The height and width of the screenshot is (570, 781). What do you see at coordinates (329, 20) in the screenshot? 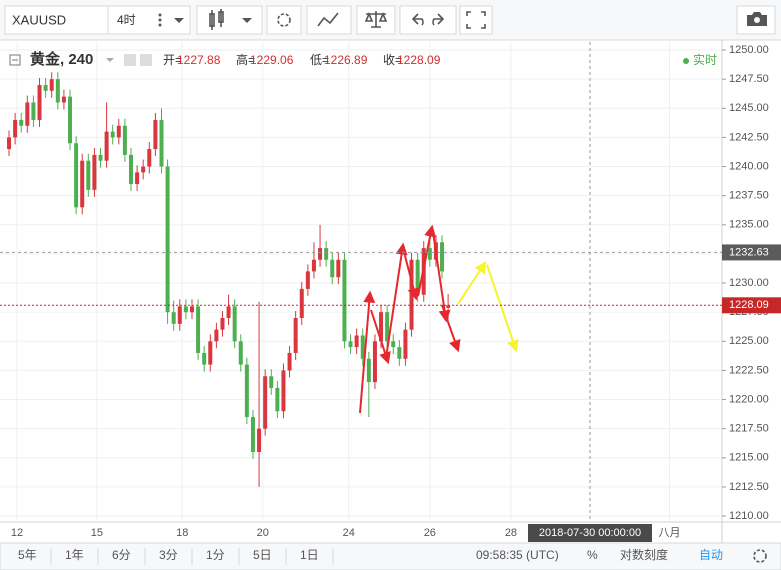
I see `indicators-button` at bounding box center [329, 20].